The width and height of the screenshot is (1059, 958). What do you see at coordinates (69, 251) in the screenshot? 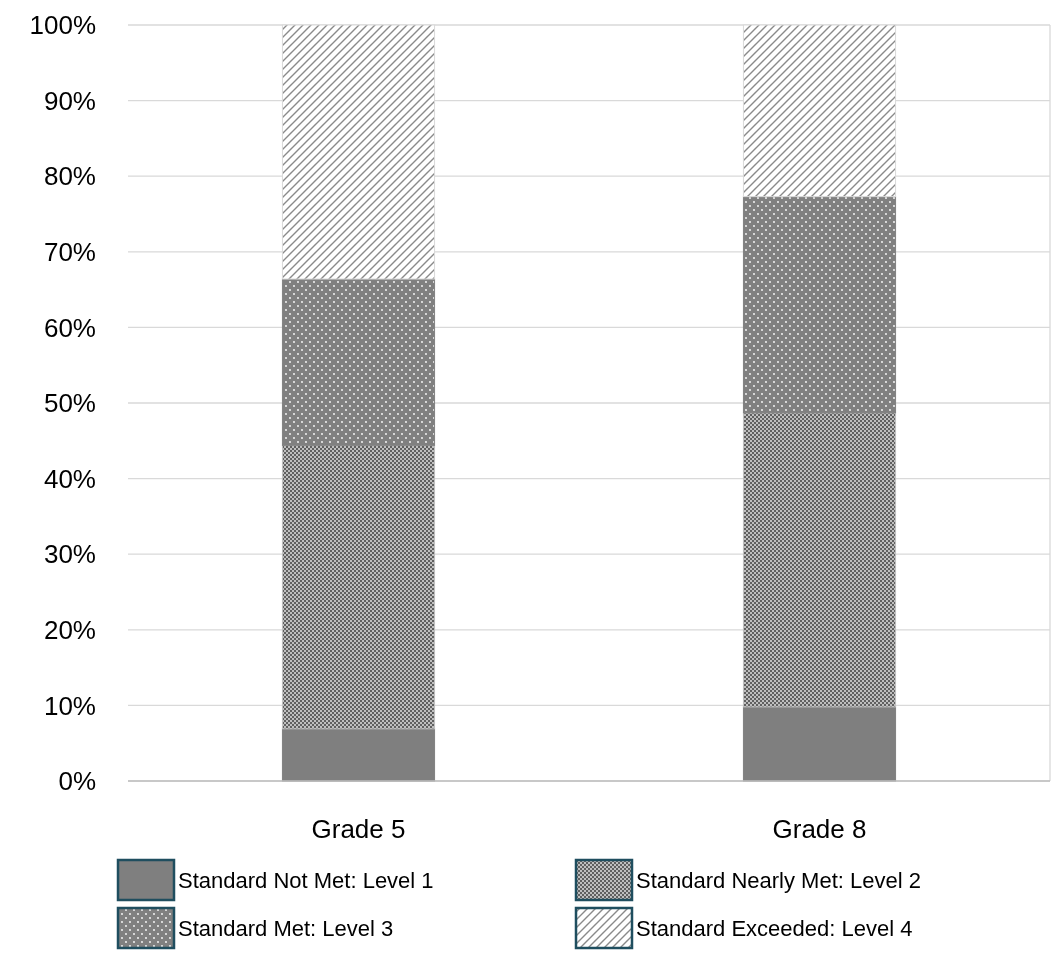
I see `y-tick-label: 70%` at bounding box center [69, 251].